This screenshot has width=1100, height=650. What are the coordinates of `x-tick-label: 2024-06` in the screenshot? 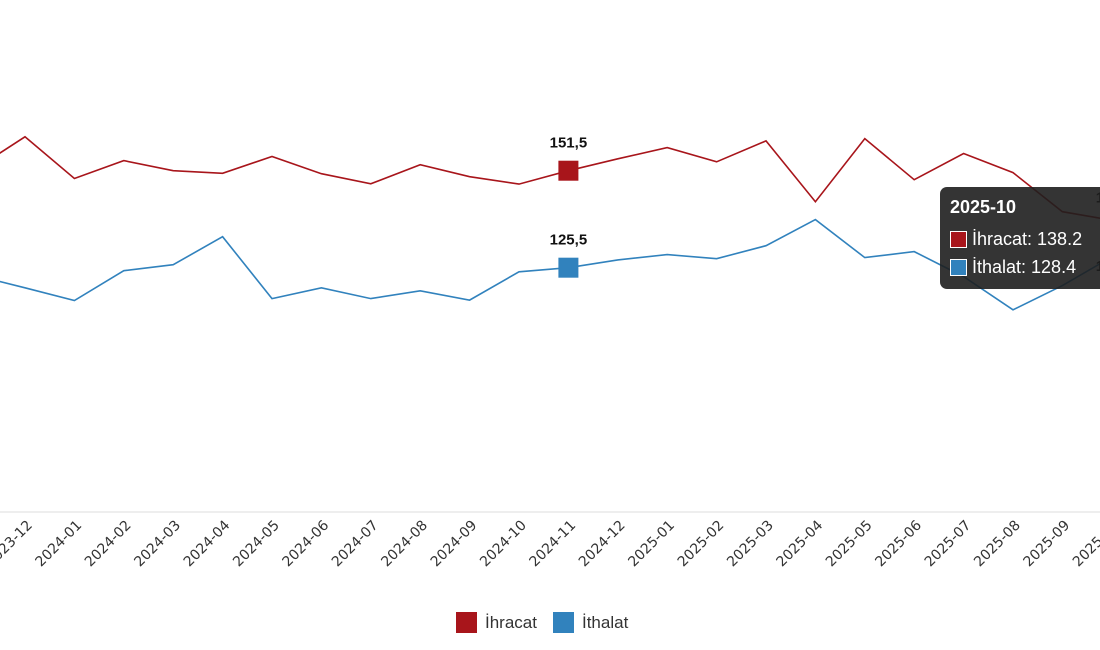 It's located at (306, 543).